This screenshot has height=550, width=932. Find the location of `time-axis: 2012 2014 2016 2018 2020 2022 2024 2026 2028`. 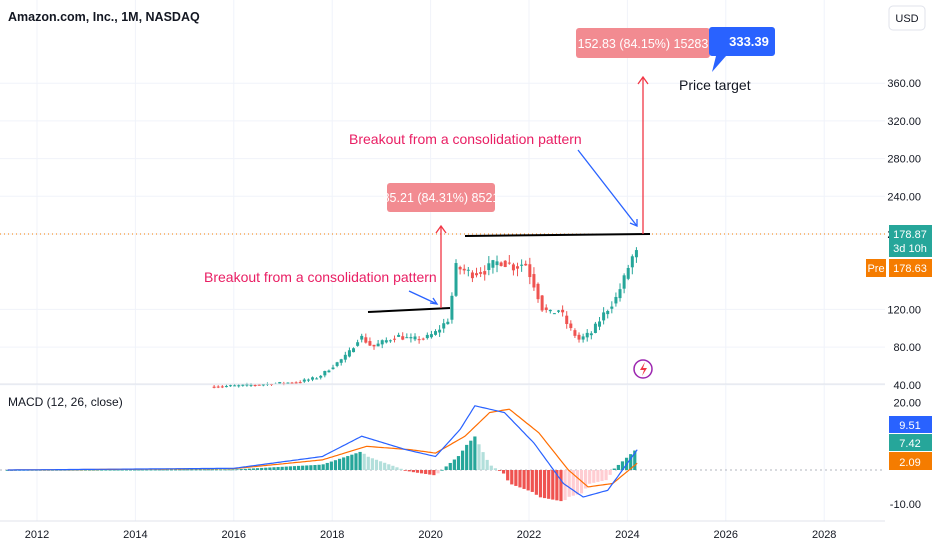

time-axis: 2012 2014 2016 2018 2020 2022 2024 2026 2028 is located at coordinates (431, 535).